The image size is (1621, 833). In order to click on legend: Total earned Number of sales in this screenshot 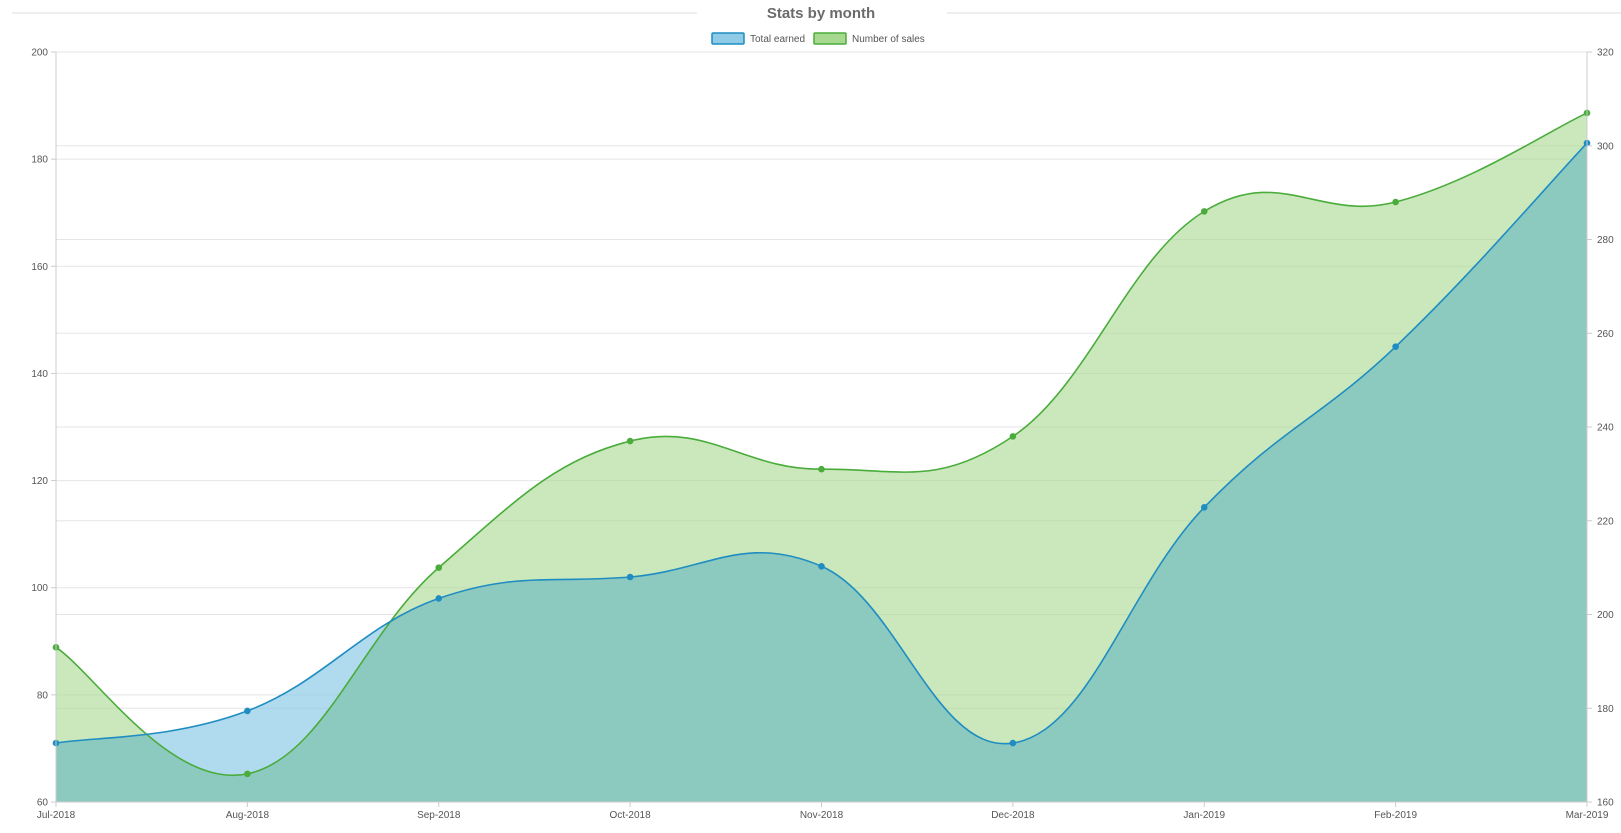, I will do `click(818, 38)`.